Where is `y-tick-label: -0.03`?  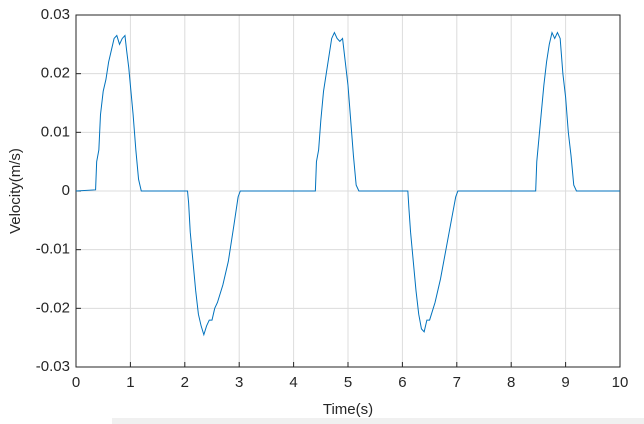
y-tick-label: -0.03 is located at coordinates (53, 366).